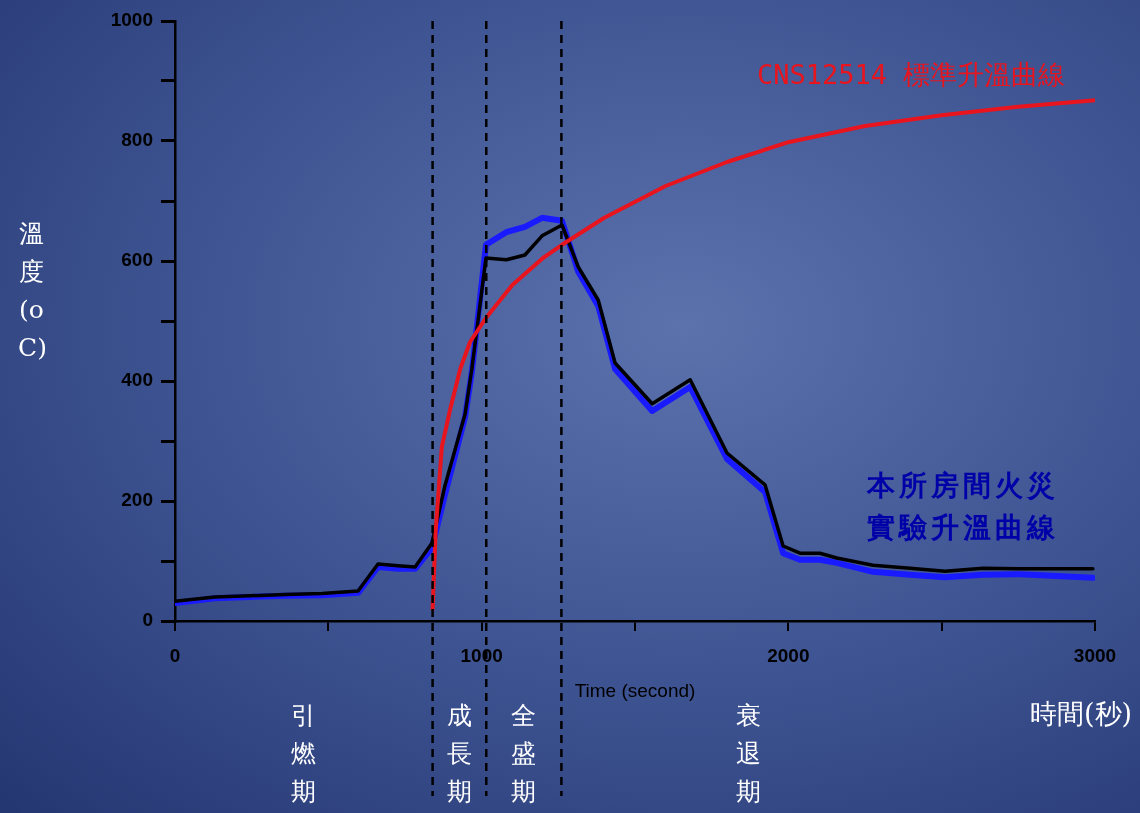  I want to click on series-label: CNS12514 標準升溫曲線, so click(911, 75).